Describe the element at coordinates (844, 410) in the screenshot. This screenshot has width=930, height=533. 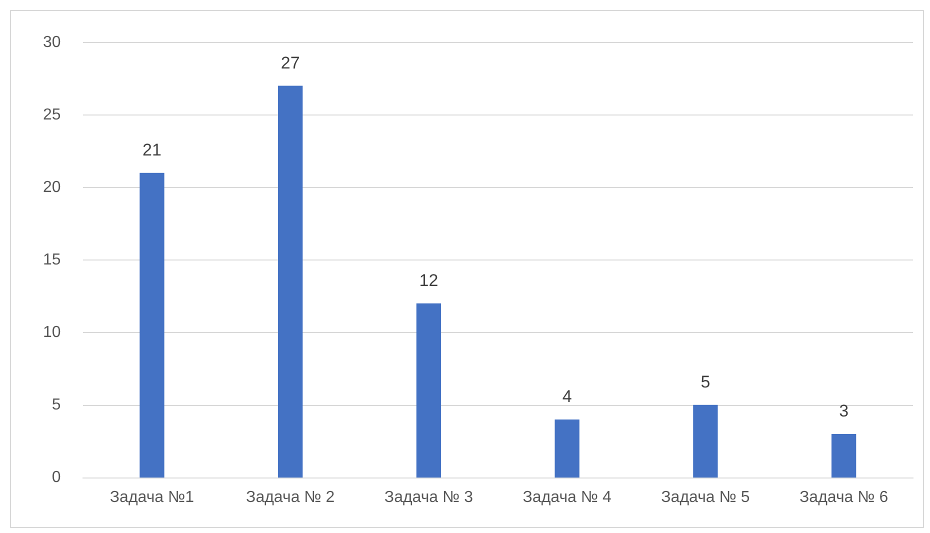
I see `data-label: 3` at that location.